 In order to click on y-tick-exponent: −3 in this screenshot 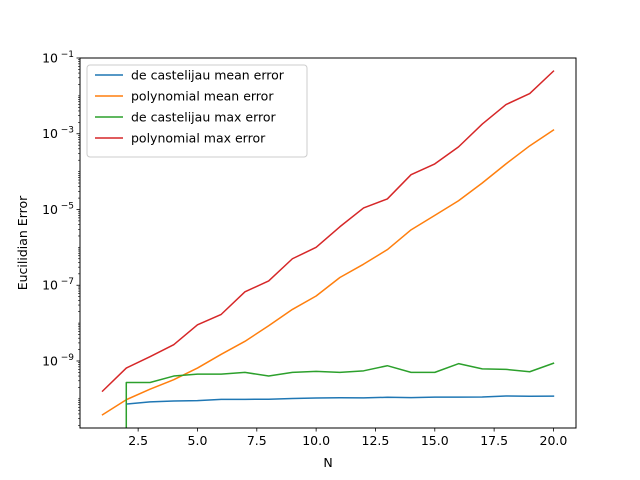, I will do `click(67, 131)`.